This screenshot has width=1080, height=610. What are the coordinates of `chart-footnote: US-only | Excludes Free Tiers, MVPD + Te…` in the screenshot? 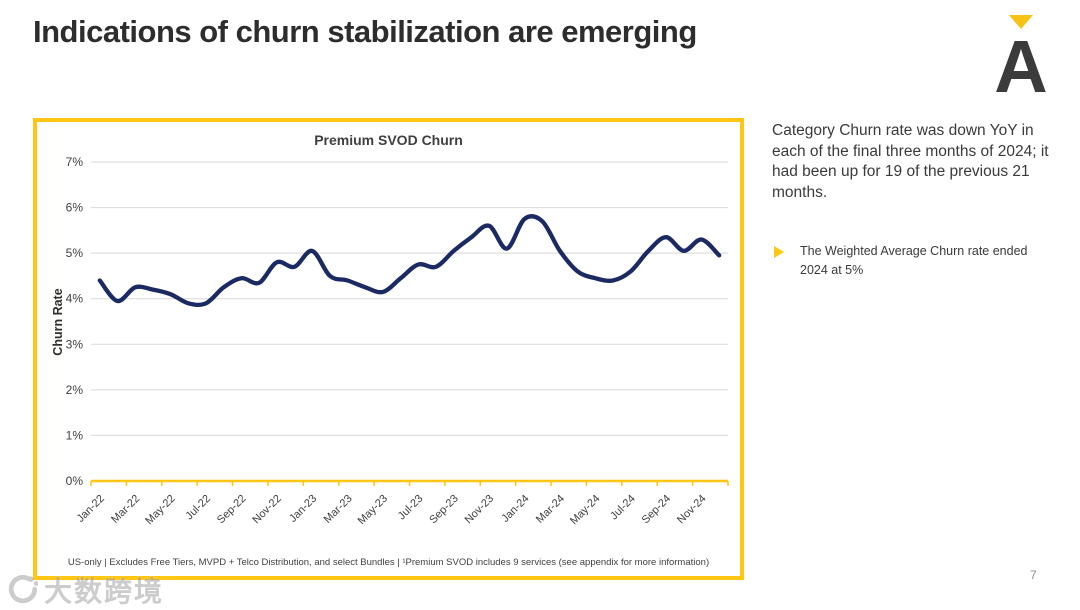 It's located at (388, 562).